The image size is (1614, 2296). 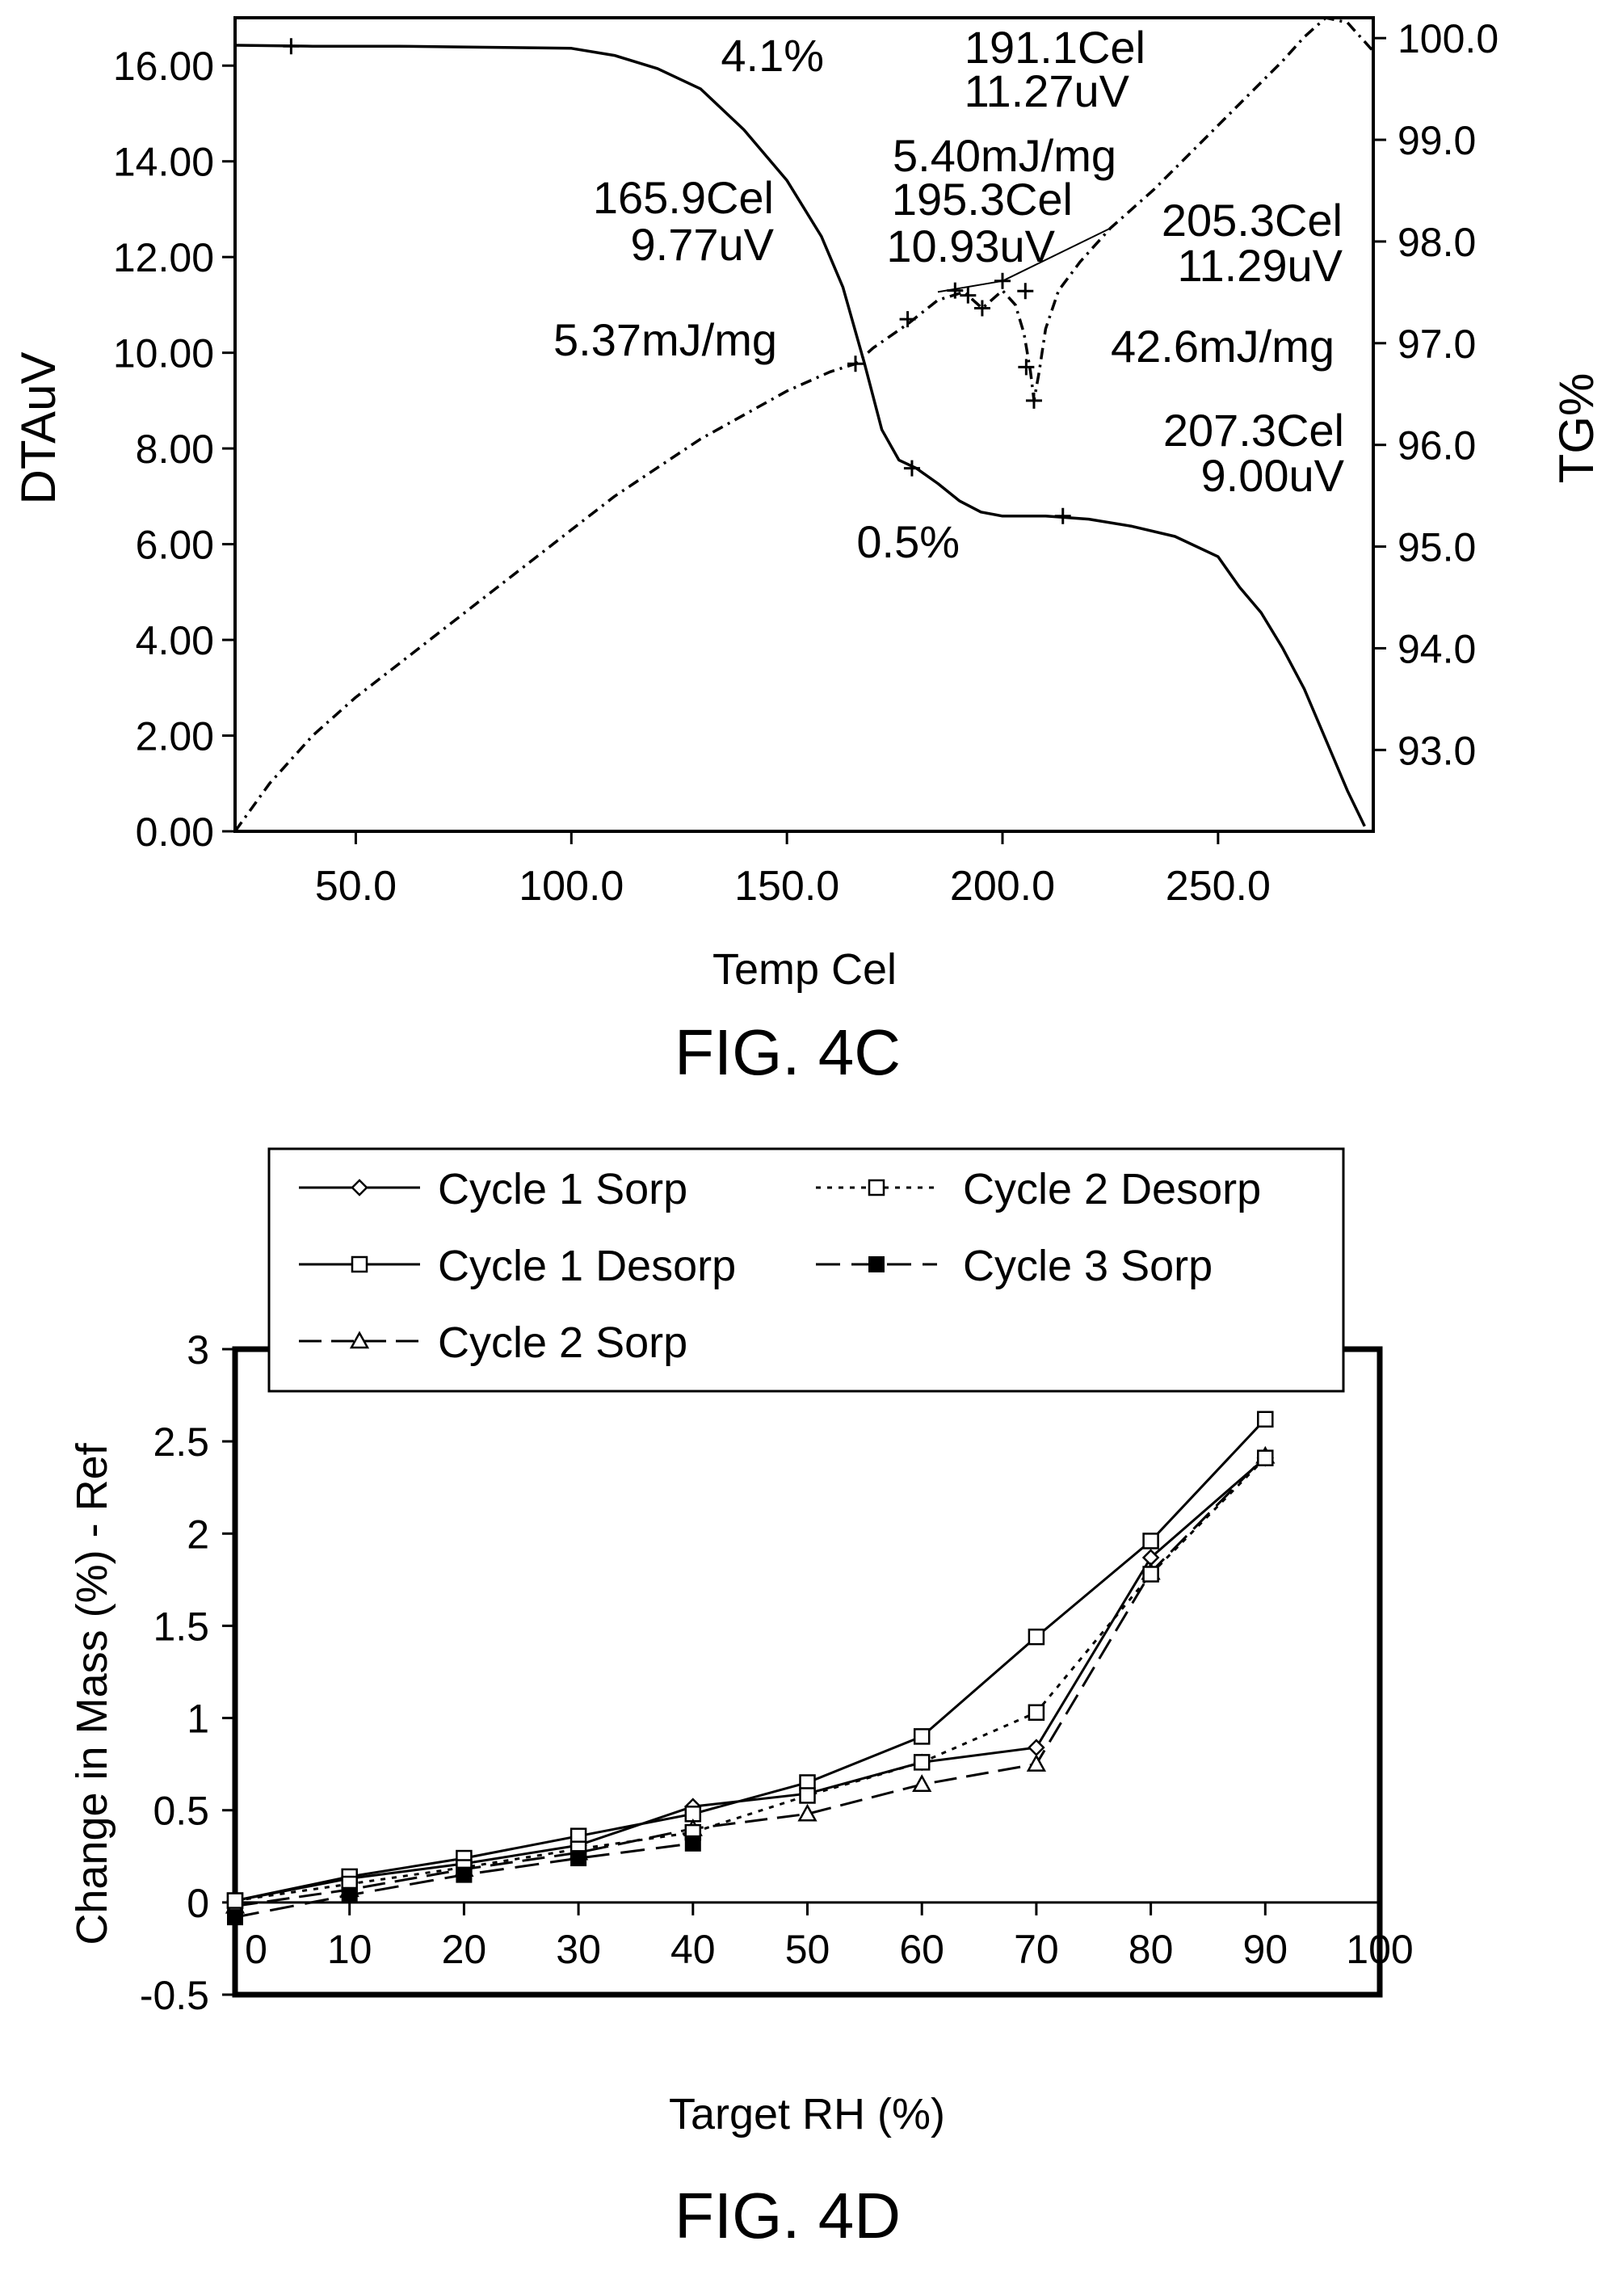 What do you see at coordinates (1448, 38) in the screenshot?
I see `tg-right-tick-label: 100.0` at bounding box center [1448, 38].